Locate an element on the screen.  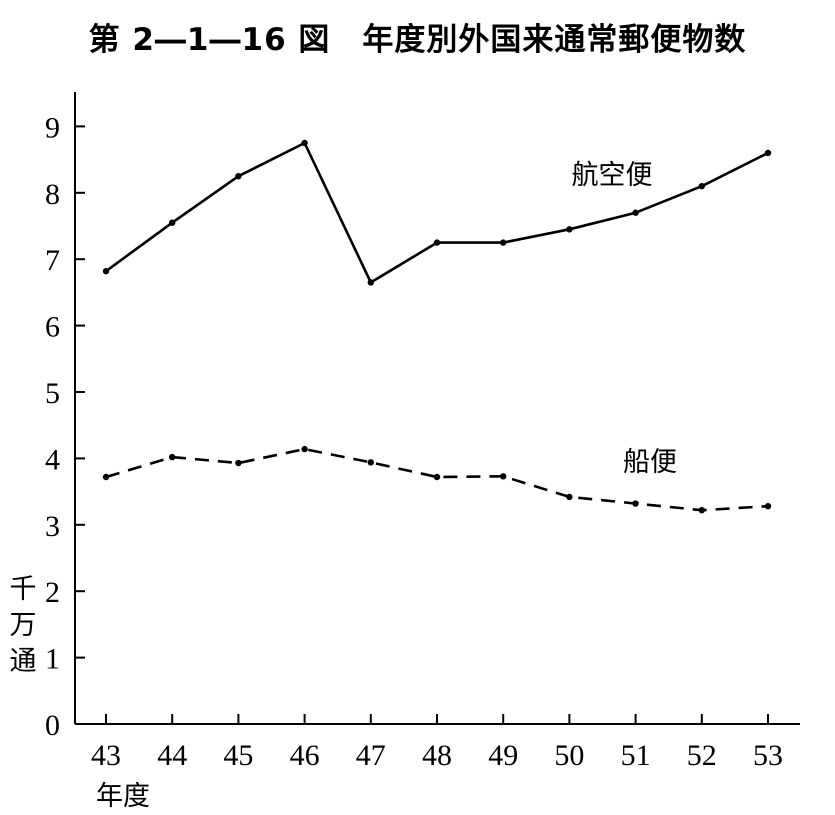
y-tick-label: 6 is located at coordinates (52, 327).